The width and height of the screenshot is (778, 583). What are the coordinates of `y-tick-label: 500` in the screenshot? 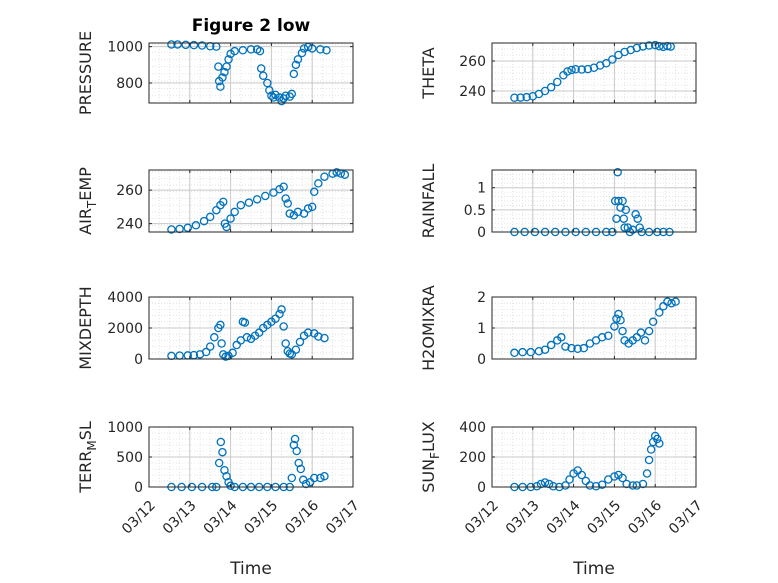 It's located at (129, 458).